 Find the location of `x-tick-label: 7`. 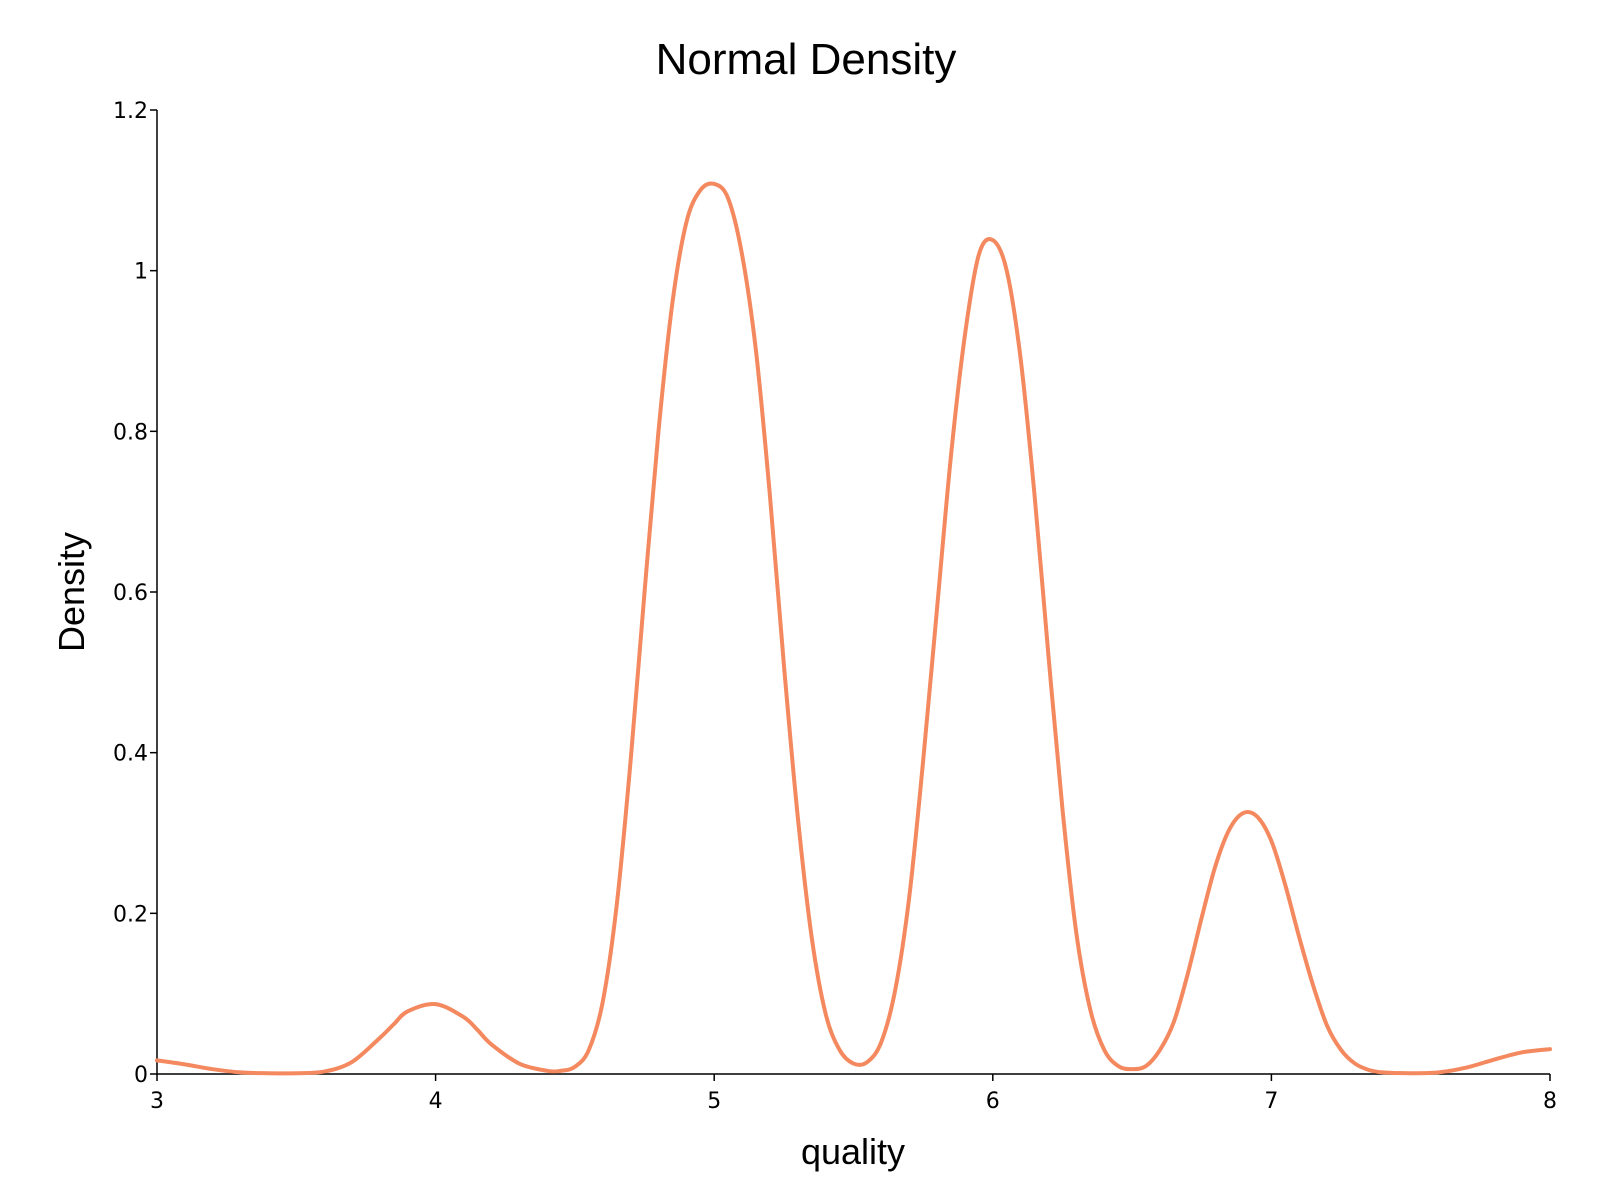

x-tick-label: 7 is located at coordinates (1271, 1101).